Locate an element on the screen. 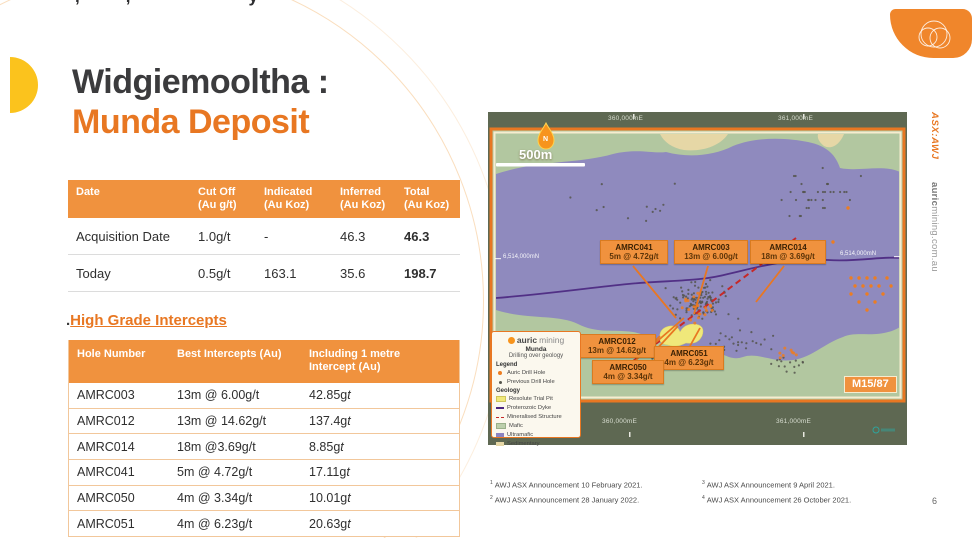  legend-item: Mafic is located at coordinates (536, 426).